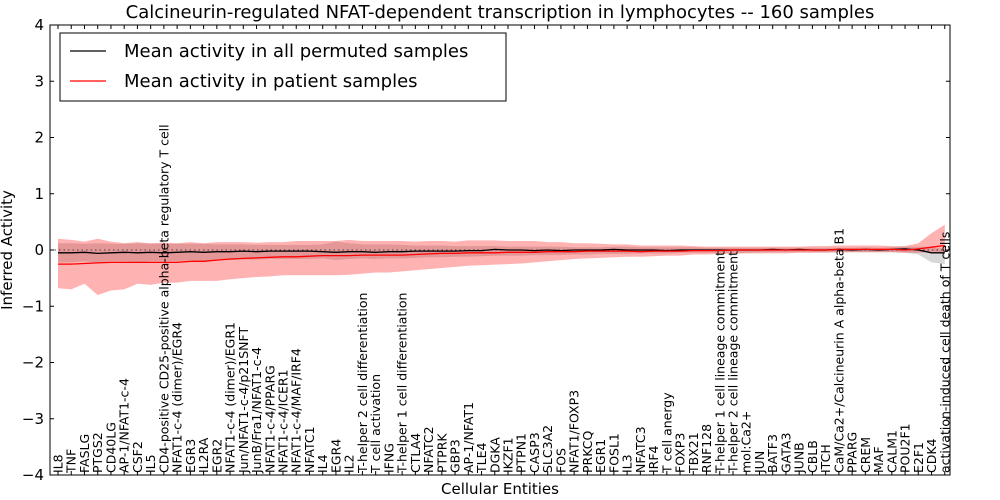 Image resolution: width=1000 pixels, height=500 pixels. I want to click on y-tick-label: 2, so click(39, 138).